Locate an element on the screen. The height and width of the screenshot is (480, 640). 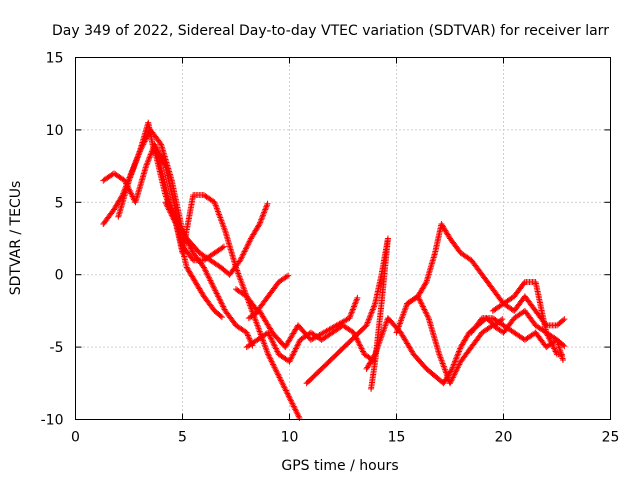
y-tick-labels: -10 -5 0 5 10 15 is located at coordinates (52, 240).